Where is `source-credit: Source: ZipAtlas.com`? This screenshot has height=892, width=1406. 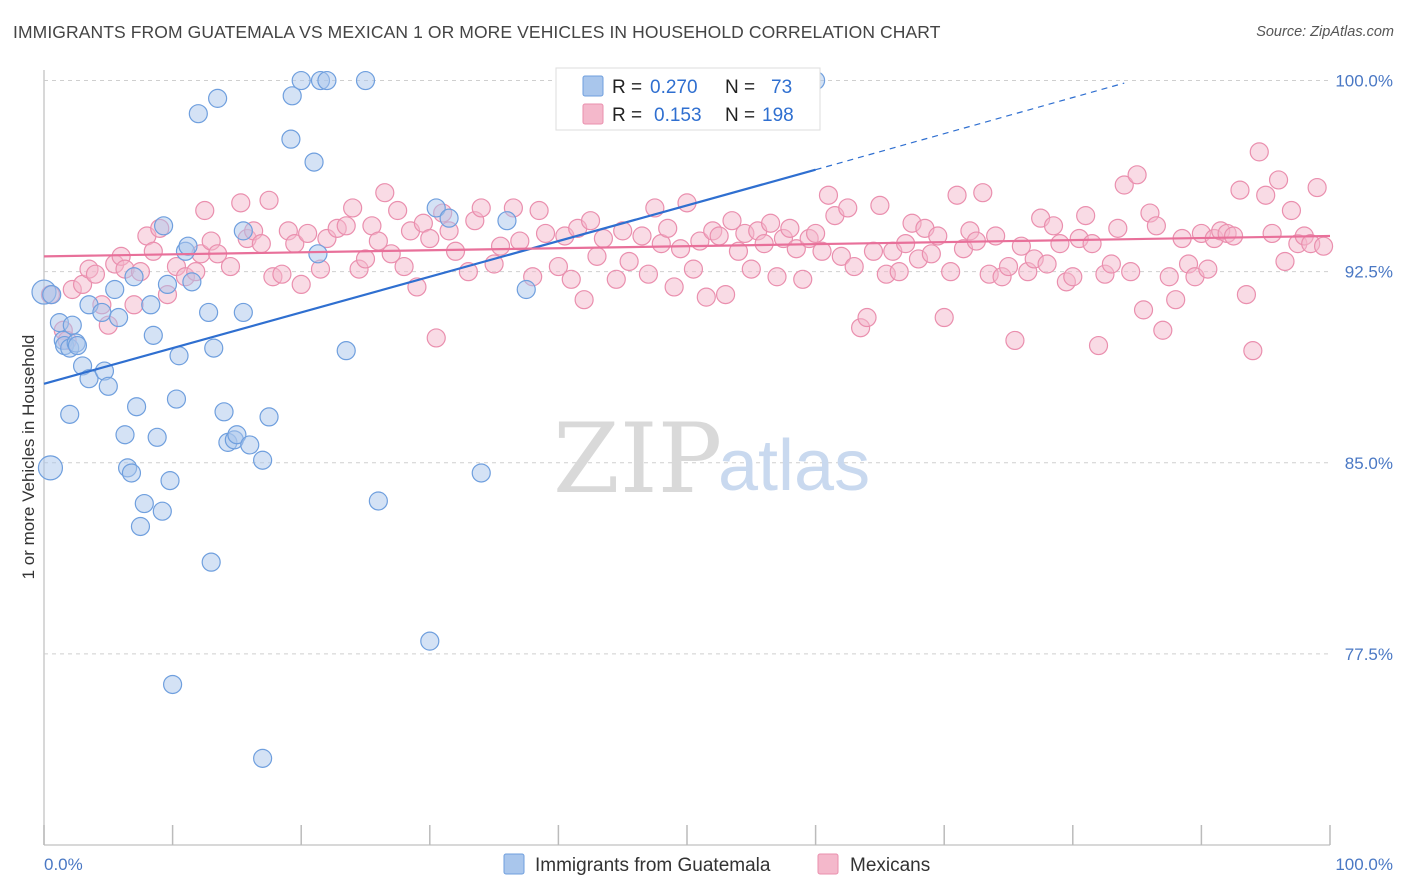 source-credit: Source: ZipAtlas.com is located at coordinates (1325, 32).